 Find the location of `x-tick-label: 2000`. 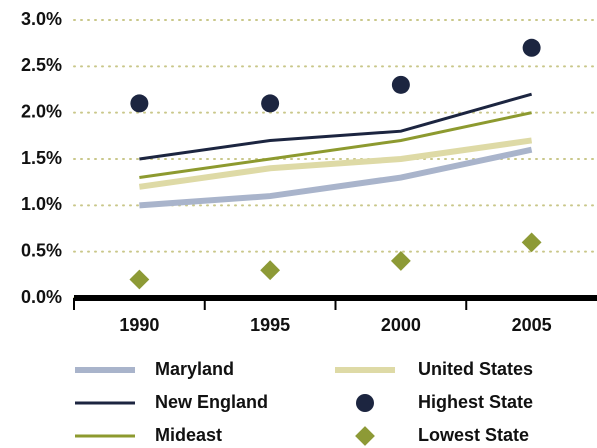

x-tick-label: 2000 is located at coordinates (401, 325).